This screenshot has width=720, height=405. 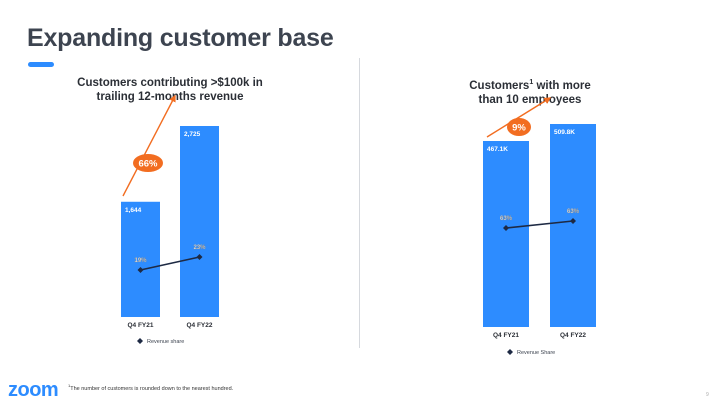 I want to click on chart-divider, so click(x=359, y=203).